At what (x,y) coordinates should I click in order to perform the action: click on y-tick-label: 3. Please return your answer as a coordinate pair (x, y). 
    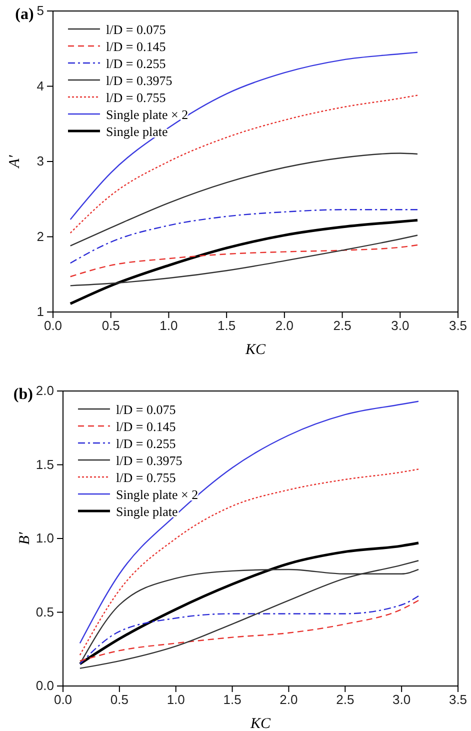
    Looking at the image, I should click on (40, 161).